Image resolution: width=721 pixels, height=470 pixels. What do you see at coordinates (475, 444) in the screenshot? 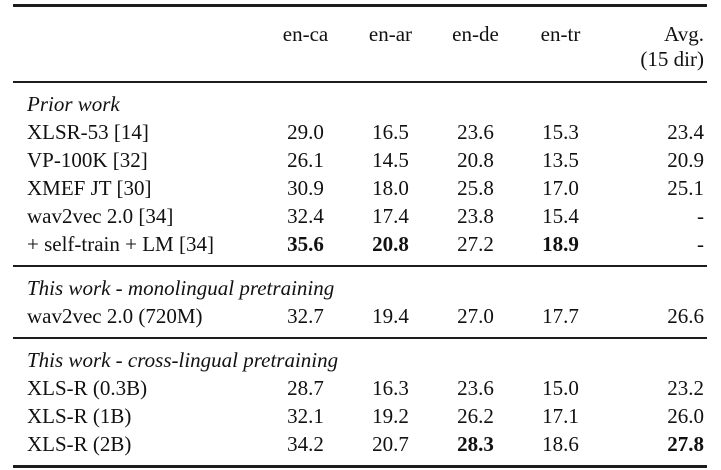
I see `cell-value-best: 28.3` at bounding box center [475, 444].